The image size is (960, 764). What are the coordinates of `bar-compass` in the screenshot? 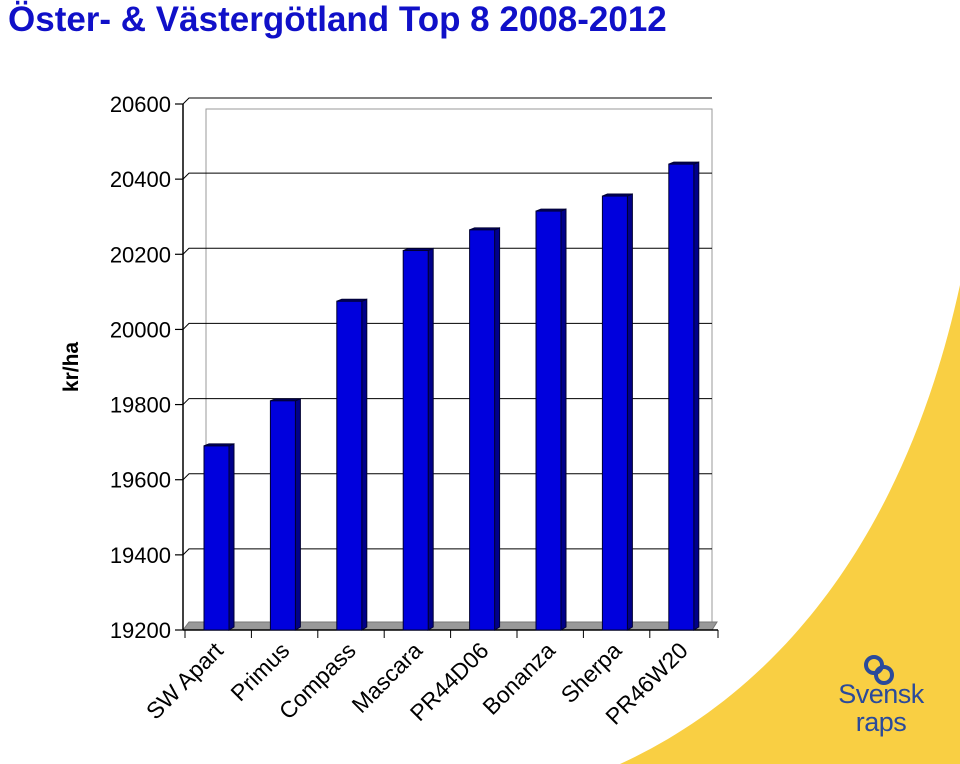 It's located at (352, 464).